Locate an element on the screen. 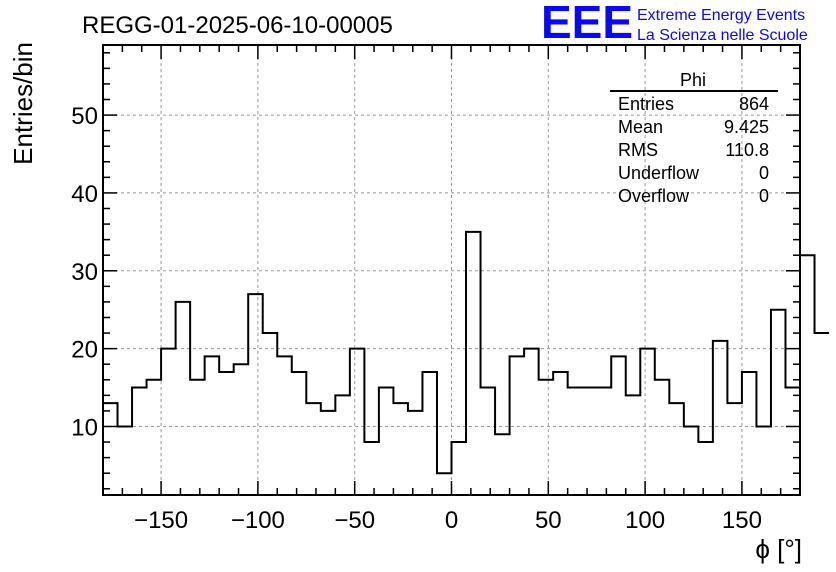 This screenshot has height=572, width=836. y-tick-label: 50 is located at coordinates (84, 116).